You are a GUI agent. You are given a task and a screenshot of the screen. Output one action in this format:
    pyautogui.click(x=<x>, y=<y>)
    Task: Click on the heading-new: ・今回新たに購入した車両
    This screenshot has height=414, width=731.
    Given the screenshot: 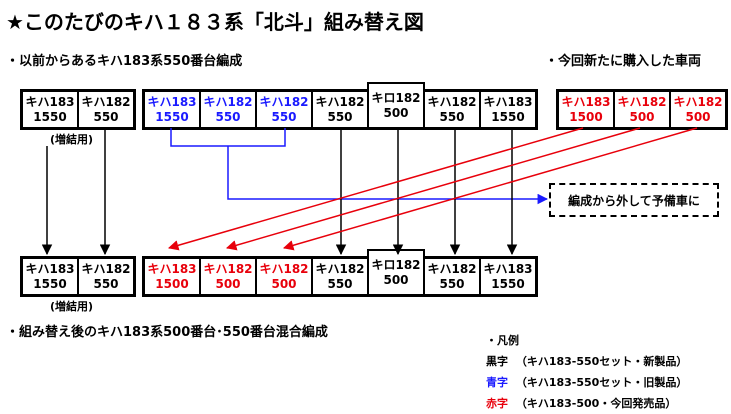 What is the action you would take?
    pyautogui.click(x=623, y=61)
    